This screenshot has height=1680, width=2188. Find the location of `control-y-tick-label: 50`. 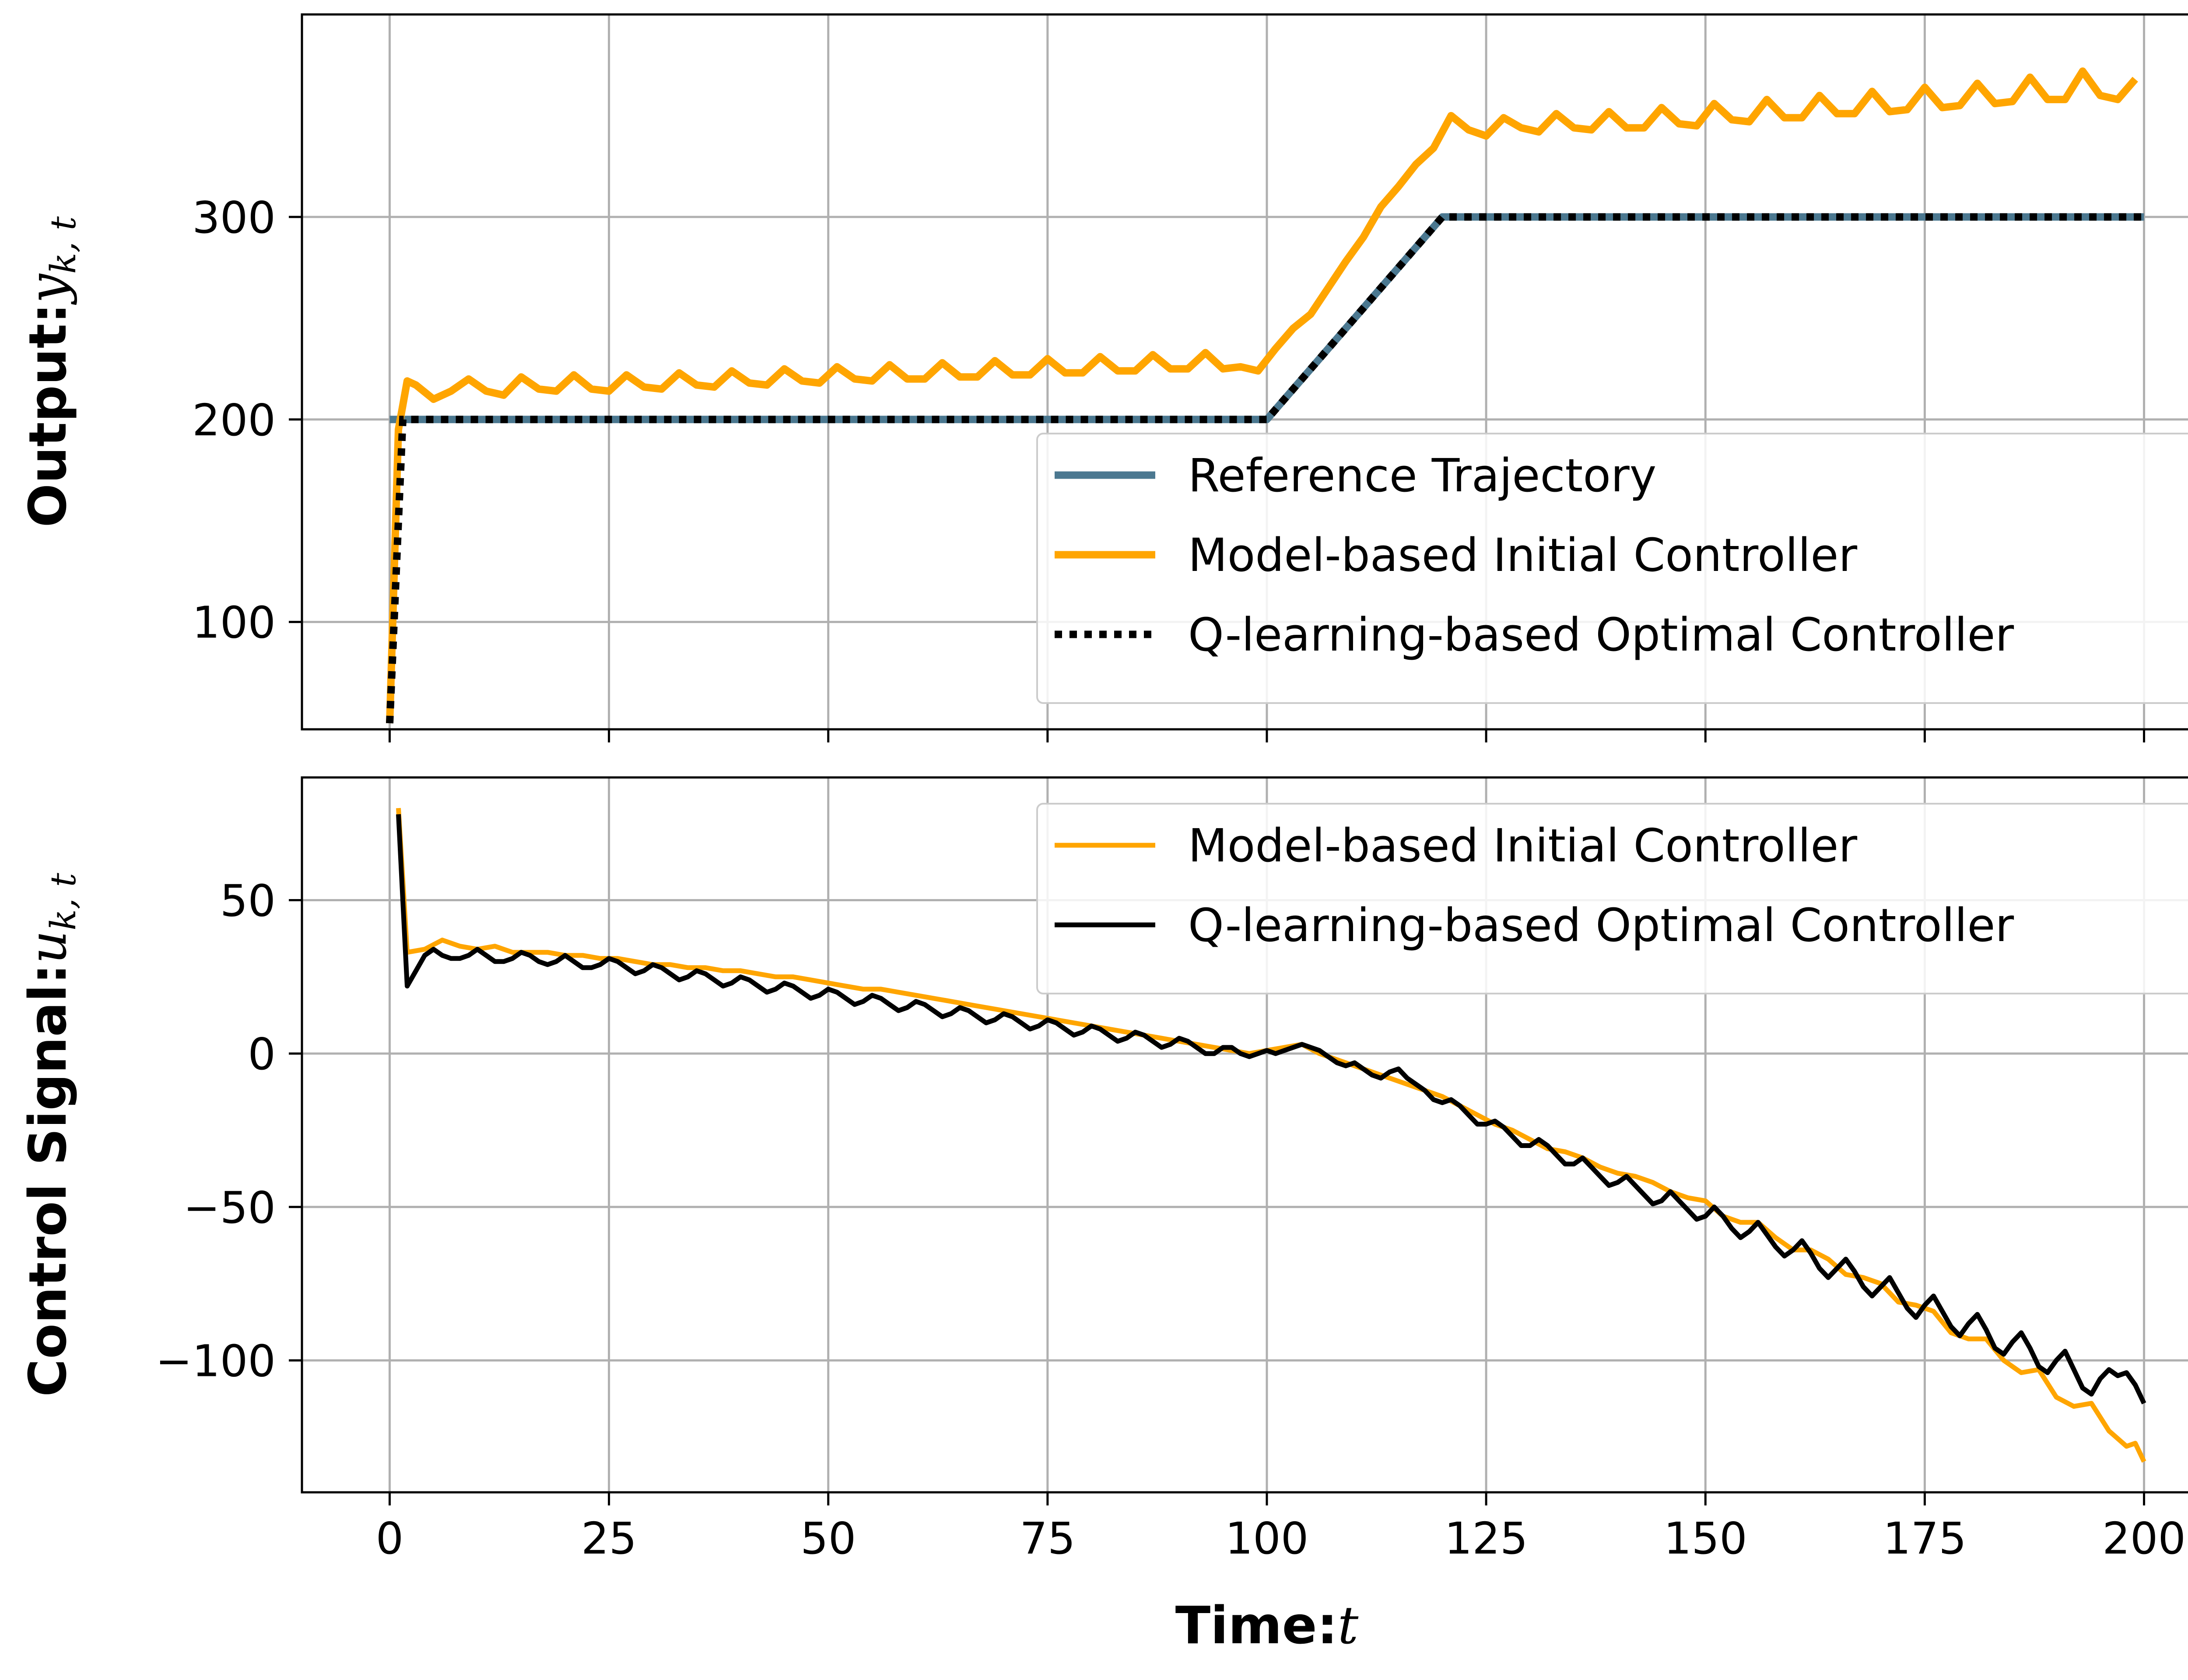

control-y-tick-label: 50 is located at coordinates (248, 901).